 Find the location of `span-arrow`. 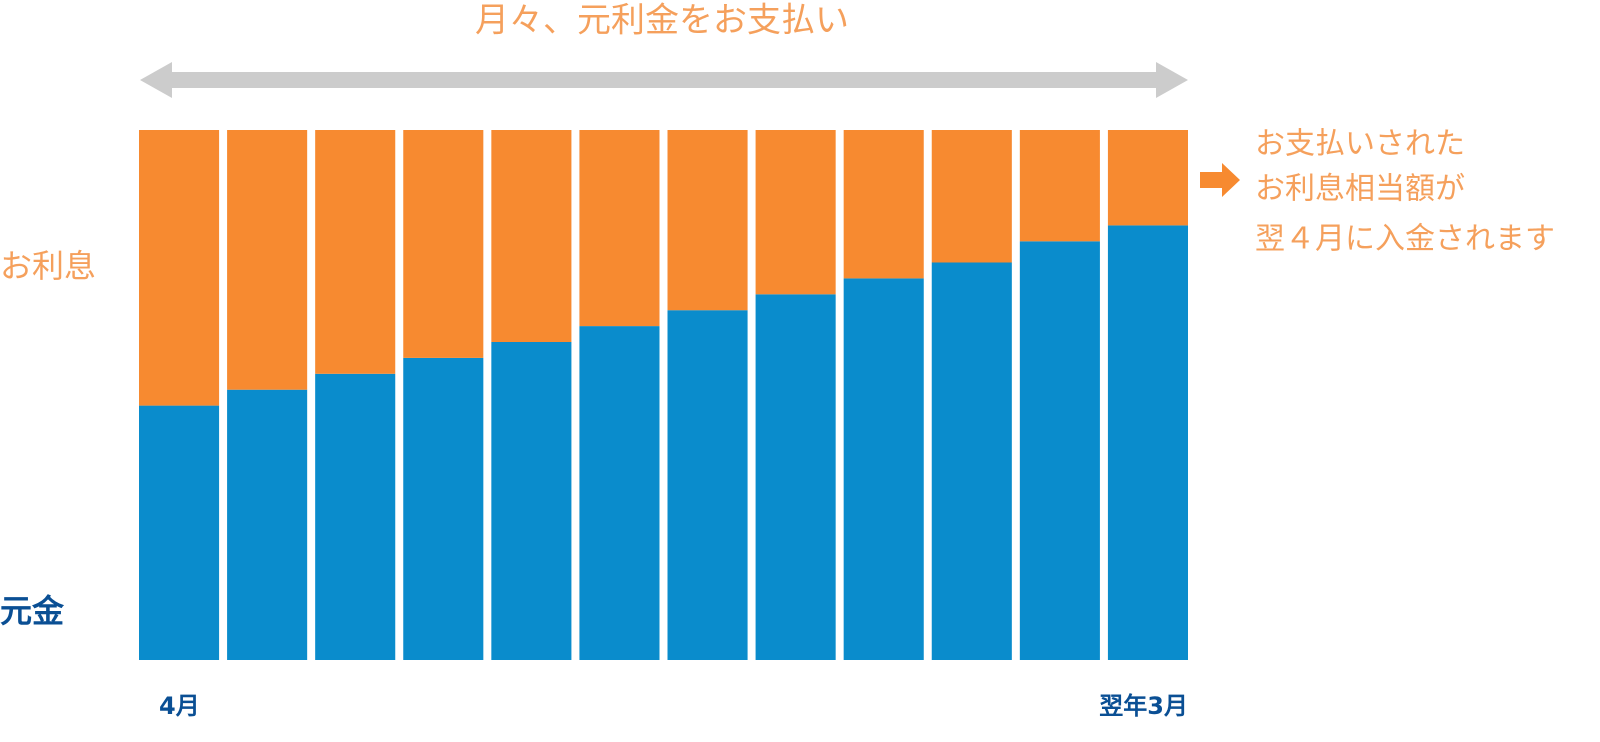

span-arrow is located at coordinates (664, 80).